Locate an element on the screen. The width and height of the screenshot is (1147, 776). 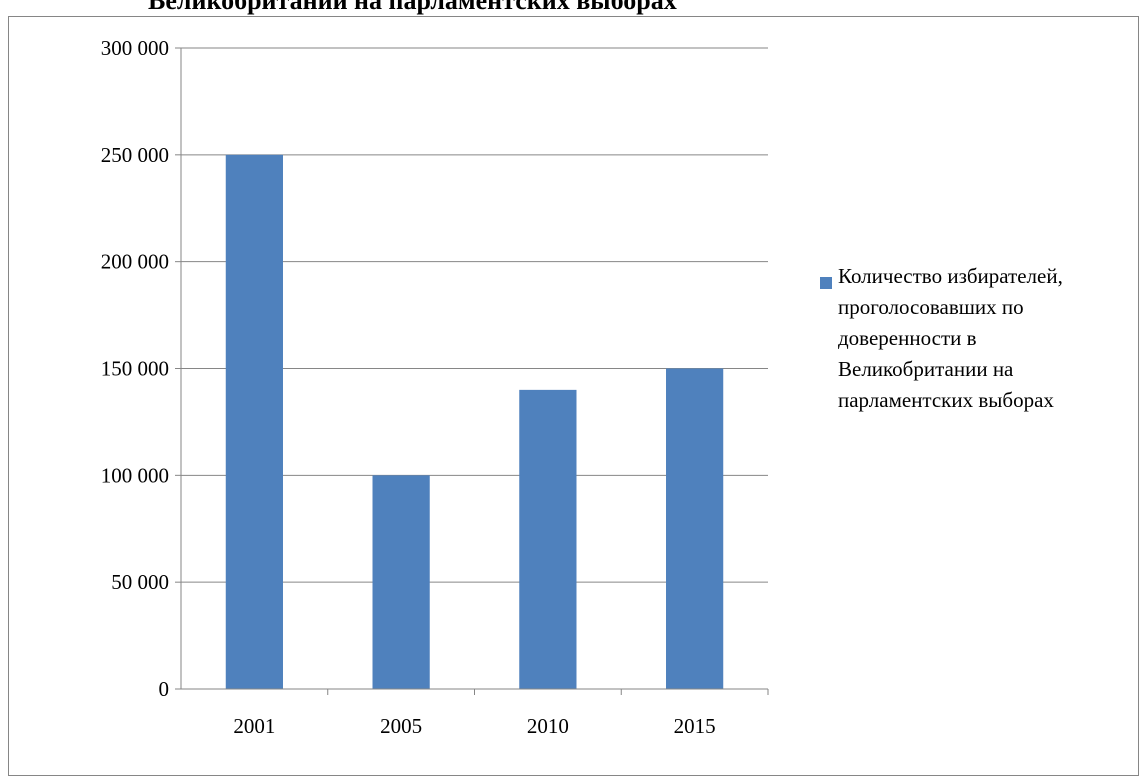
bar-2001 is located at coordinates (254, 422).